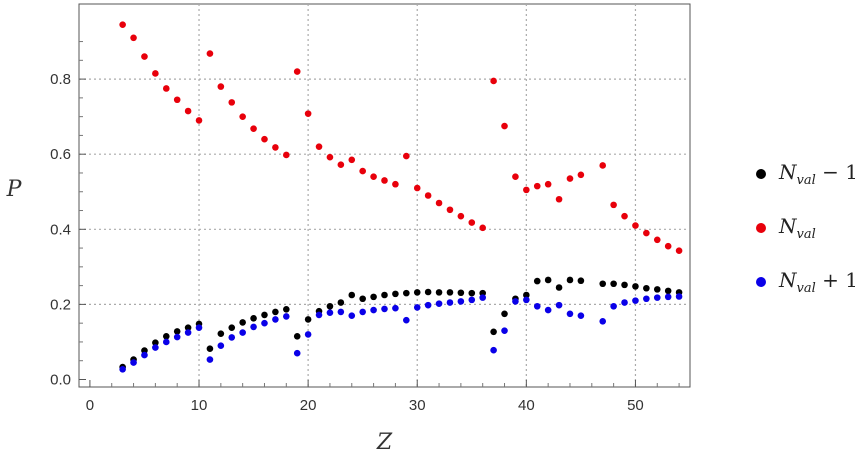 The width and height of the screenshot is (855, 462). What do you see at coordinates (797, 228) in the screenshot?
I see `legend-label: Nval` at bounding box center [797, 228].